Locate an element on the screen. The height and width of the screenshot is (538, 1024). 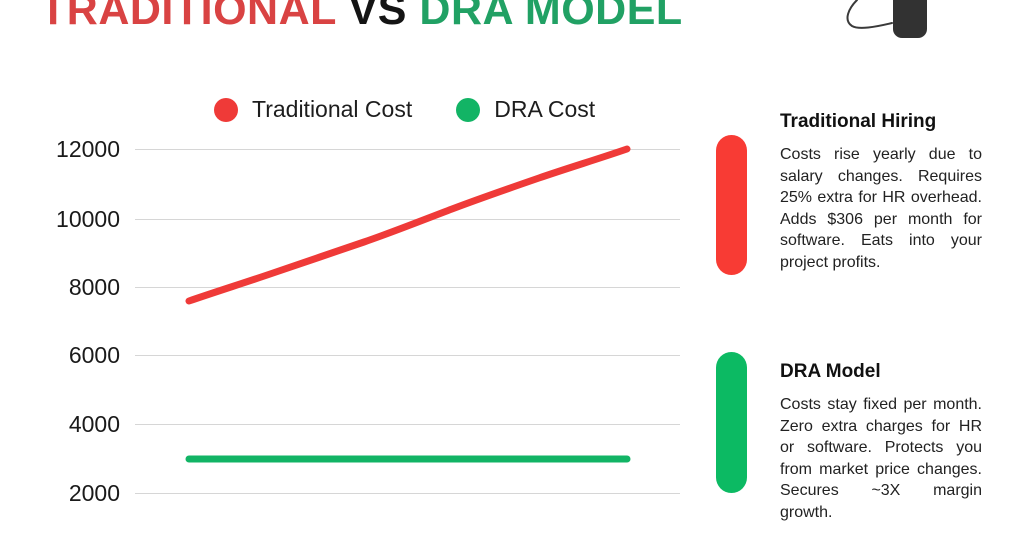
legend-item-traditional: Traditional Cost is located at coordinates (313, 109).